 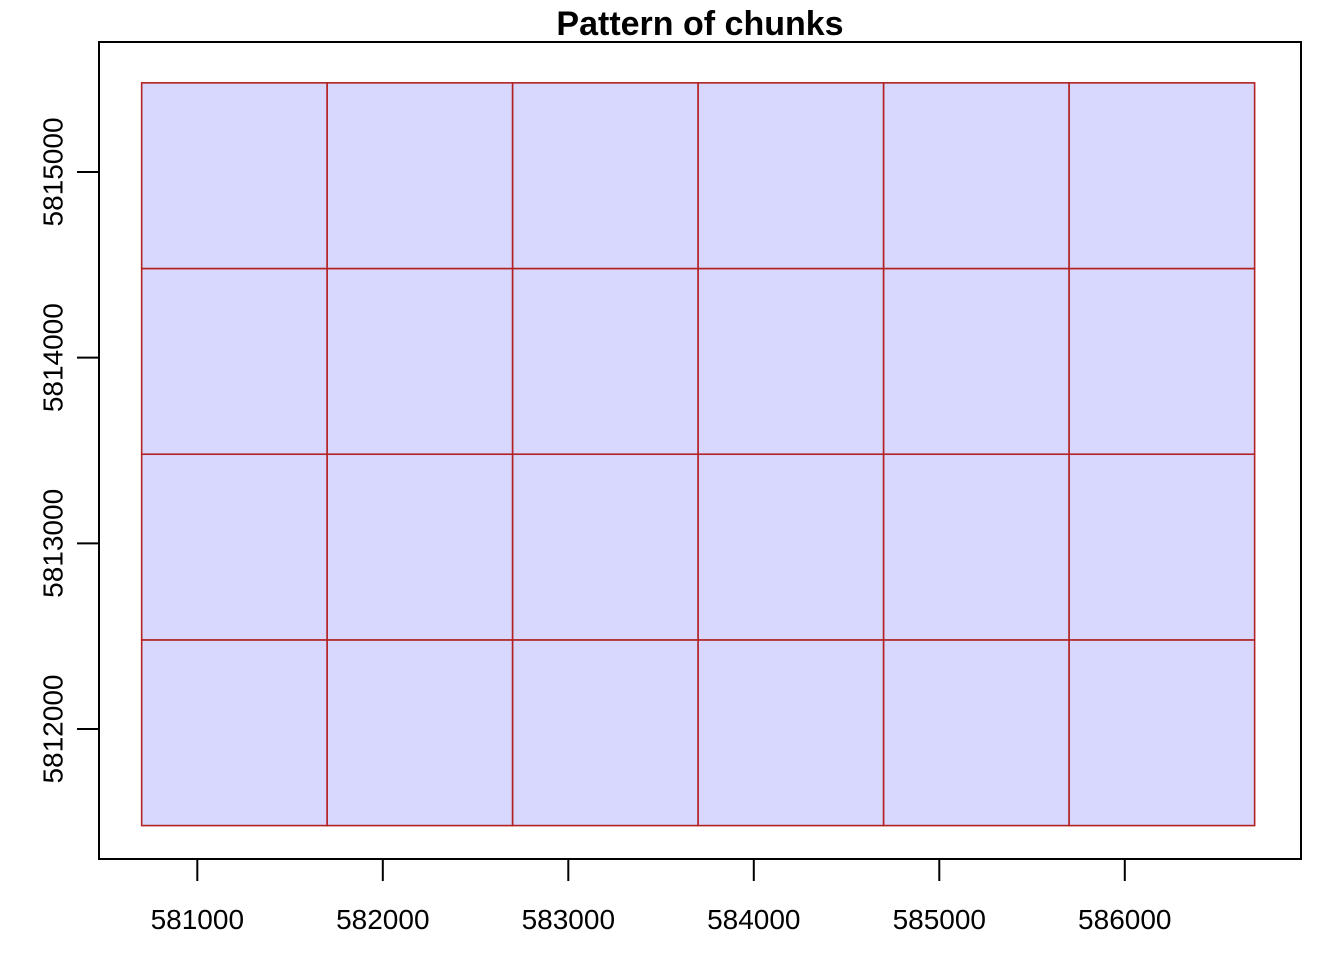 I want to click on y-tick-label: 5814000, so click(x=52, y=357).